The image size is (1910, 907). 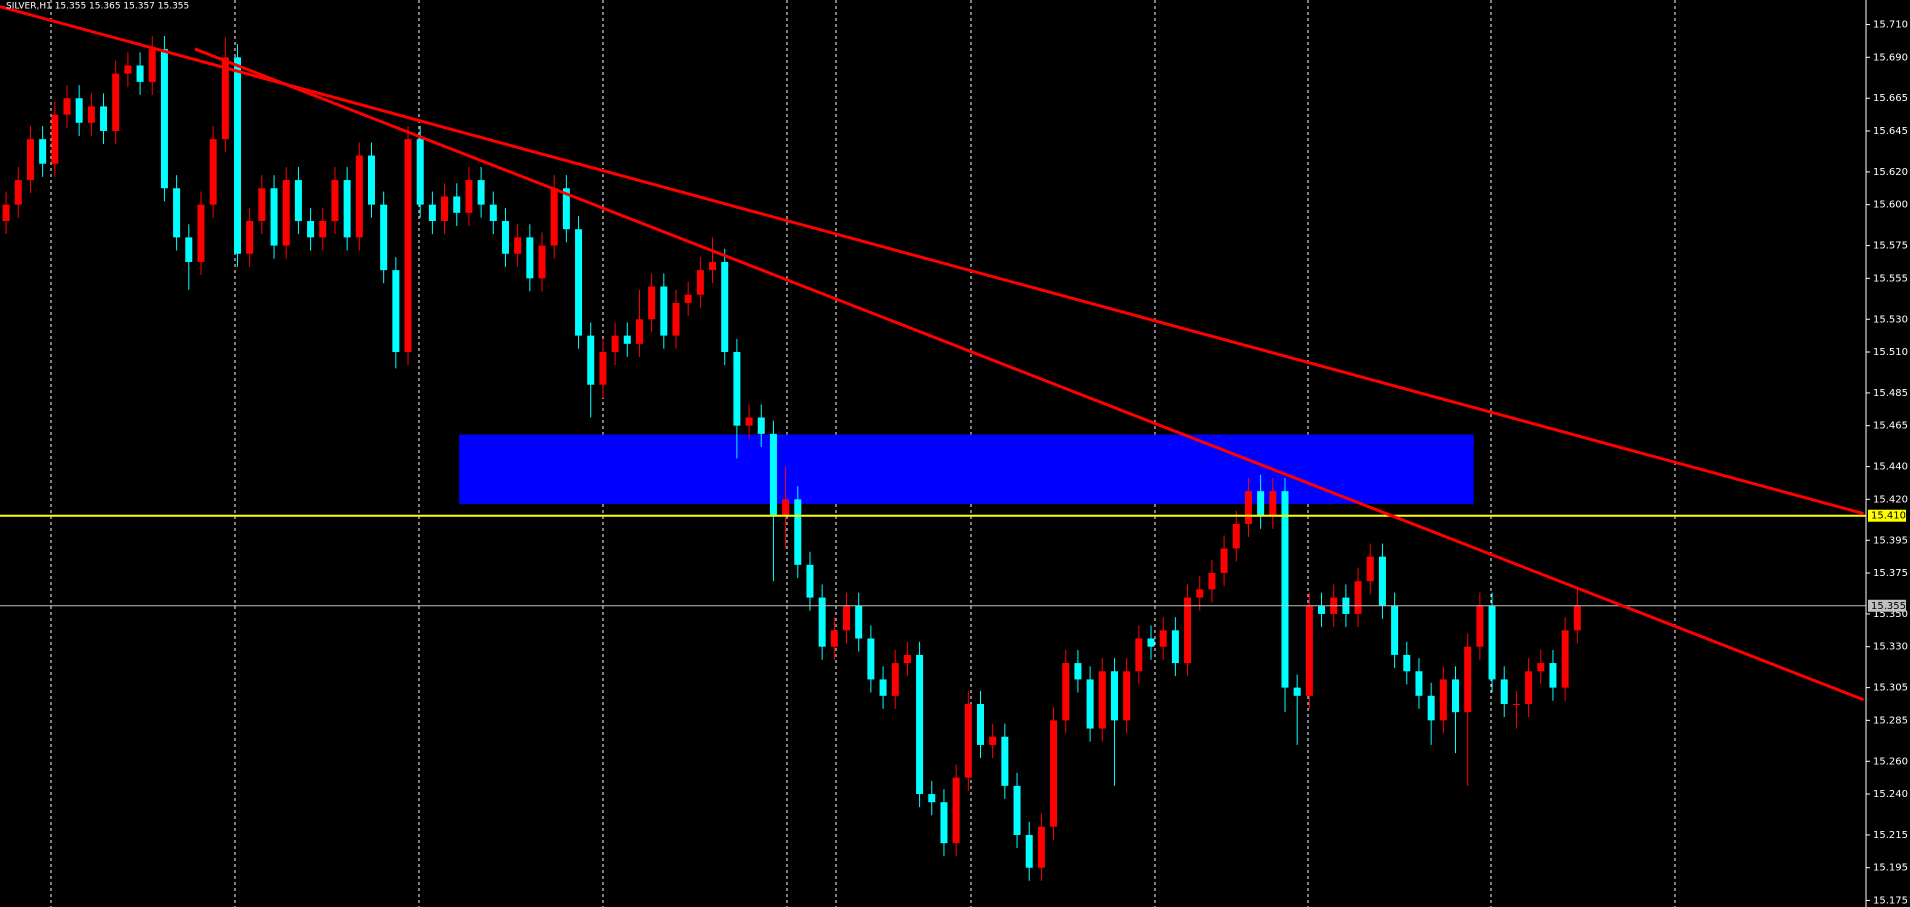 What do you see at coordinates (1887, 515) in the screenshot?
I see `level-label-box` at bounding box center [1887, 515].